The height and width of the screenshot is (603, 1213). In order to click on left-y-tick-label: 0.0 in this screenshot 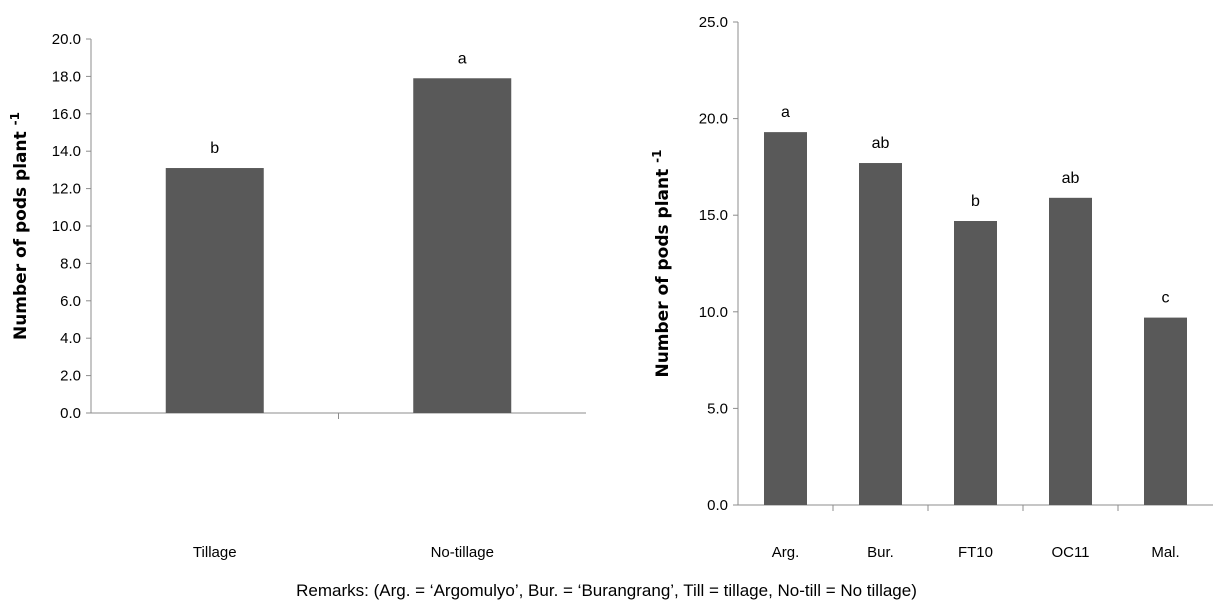, I will do `click(70, 413)`.